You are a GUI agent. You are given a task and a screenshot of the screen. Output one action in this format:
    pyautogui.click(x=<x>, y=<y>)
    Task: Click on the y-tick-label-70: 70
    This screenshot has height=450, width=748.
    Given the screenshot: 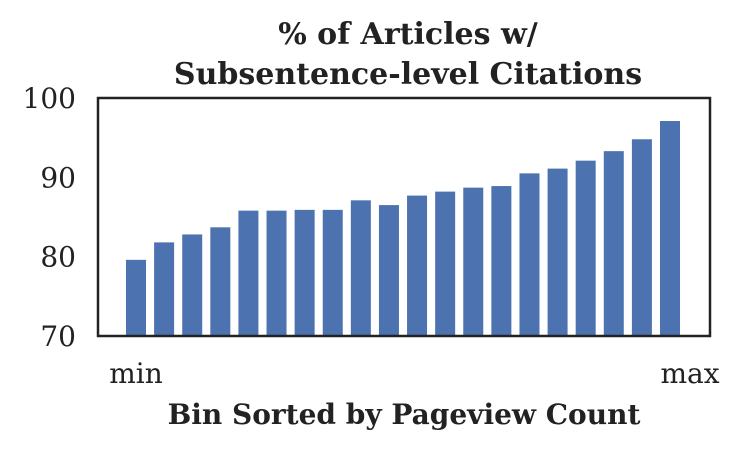 What is the action you would take?
    pyautogui.click(x=58, y=336)
    